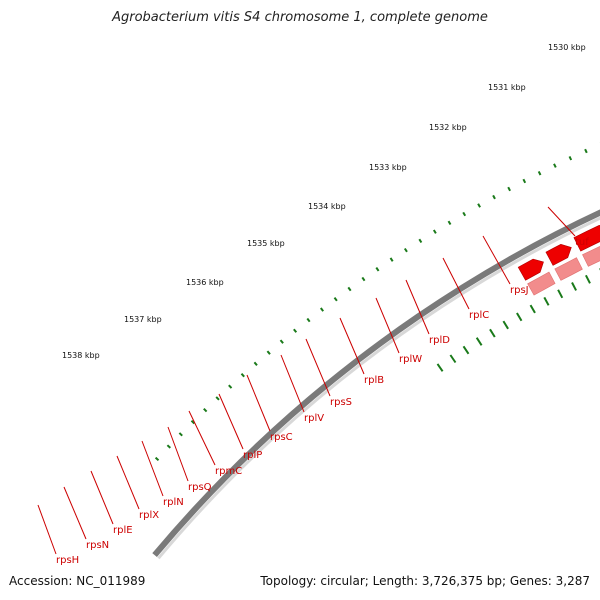 The height and width of the screenshot is (600, 600). What do you see at coordinates (314, 418) in the screenshot?
I see `gene-label-rplV: rplV` at bounding box center [314, 418].